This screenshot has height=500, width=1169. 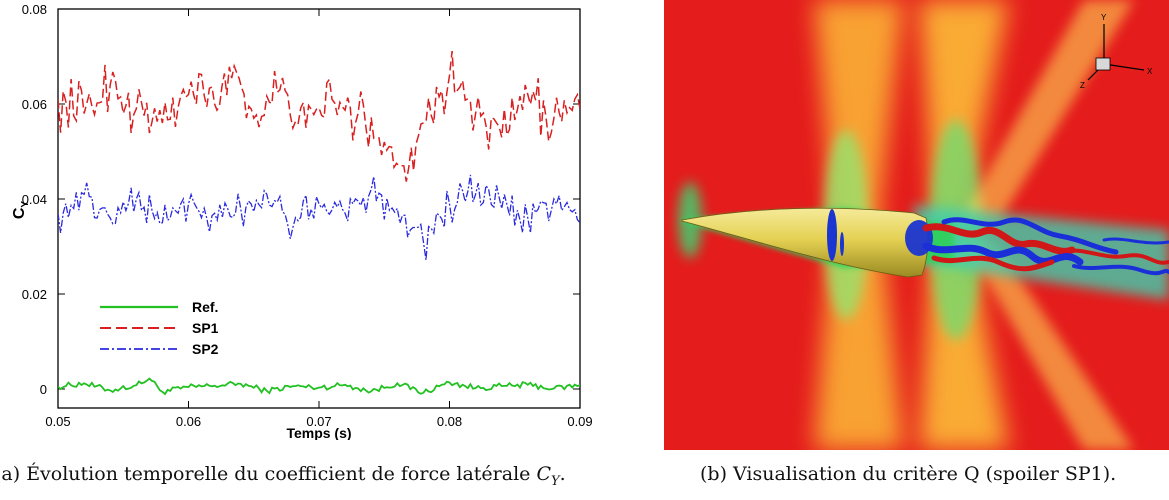 What do you see at coordinates (34, 9) in the screenshot?
I see `y-tick-label: 0.08` at bounding box center [34, 9].